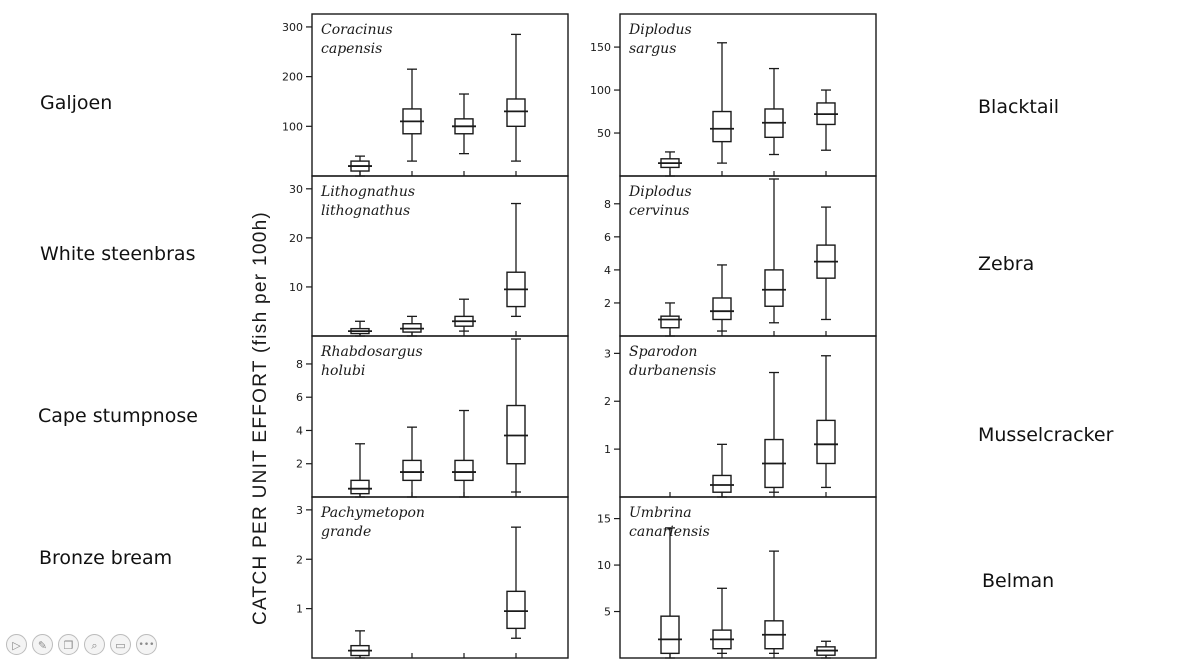 The width and height of the screenshot is (1200, 661). I want to click on species-label: Sparodon, so click(663, 352).